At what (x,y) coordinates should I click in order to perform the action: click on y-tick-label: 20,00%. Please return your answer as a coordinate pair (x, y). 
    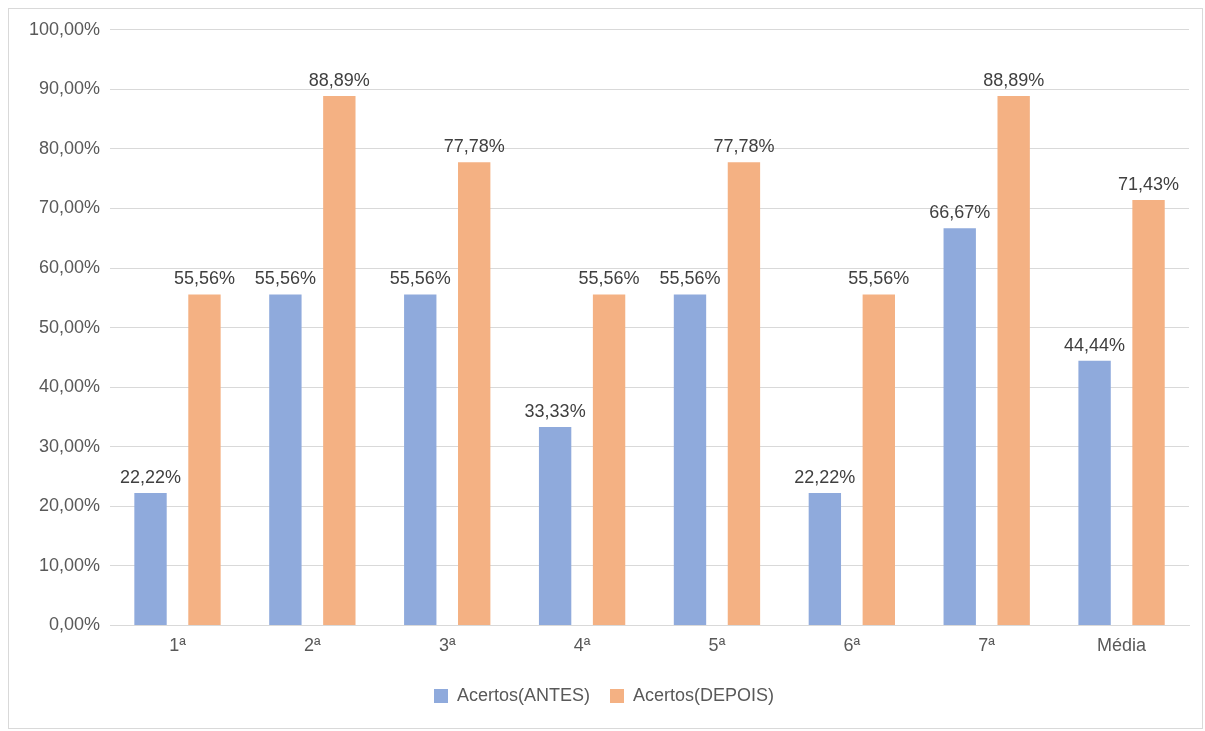
    Looking at the image, I should click on (70, 505).